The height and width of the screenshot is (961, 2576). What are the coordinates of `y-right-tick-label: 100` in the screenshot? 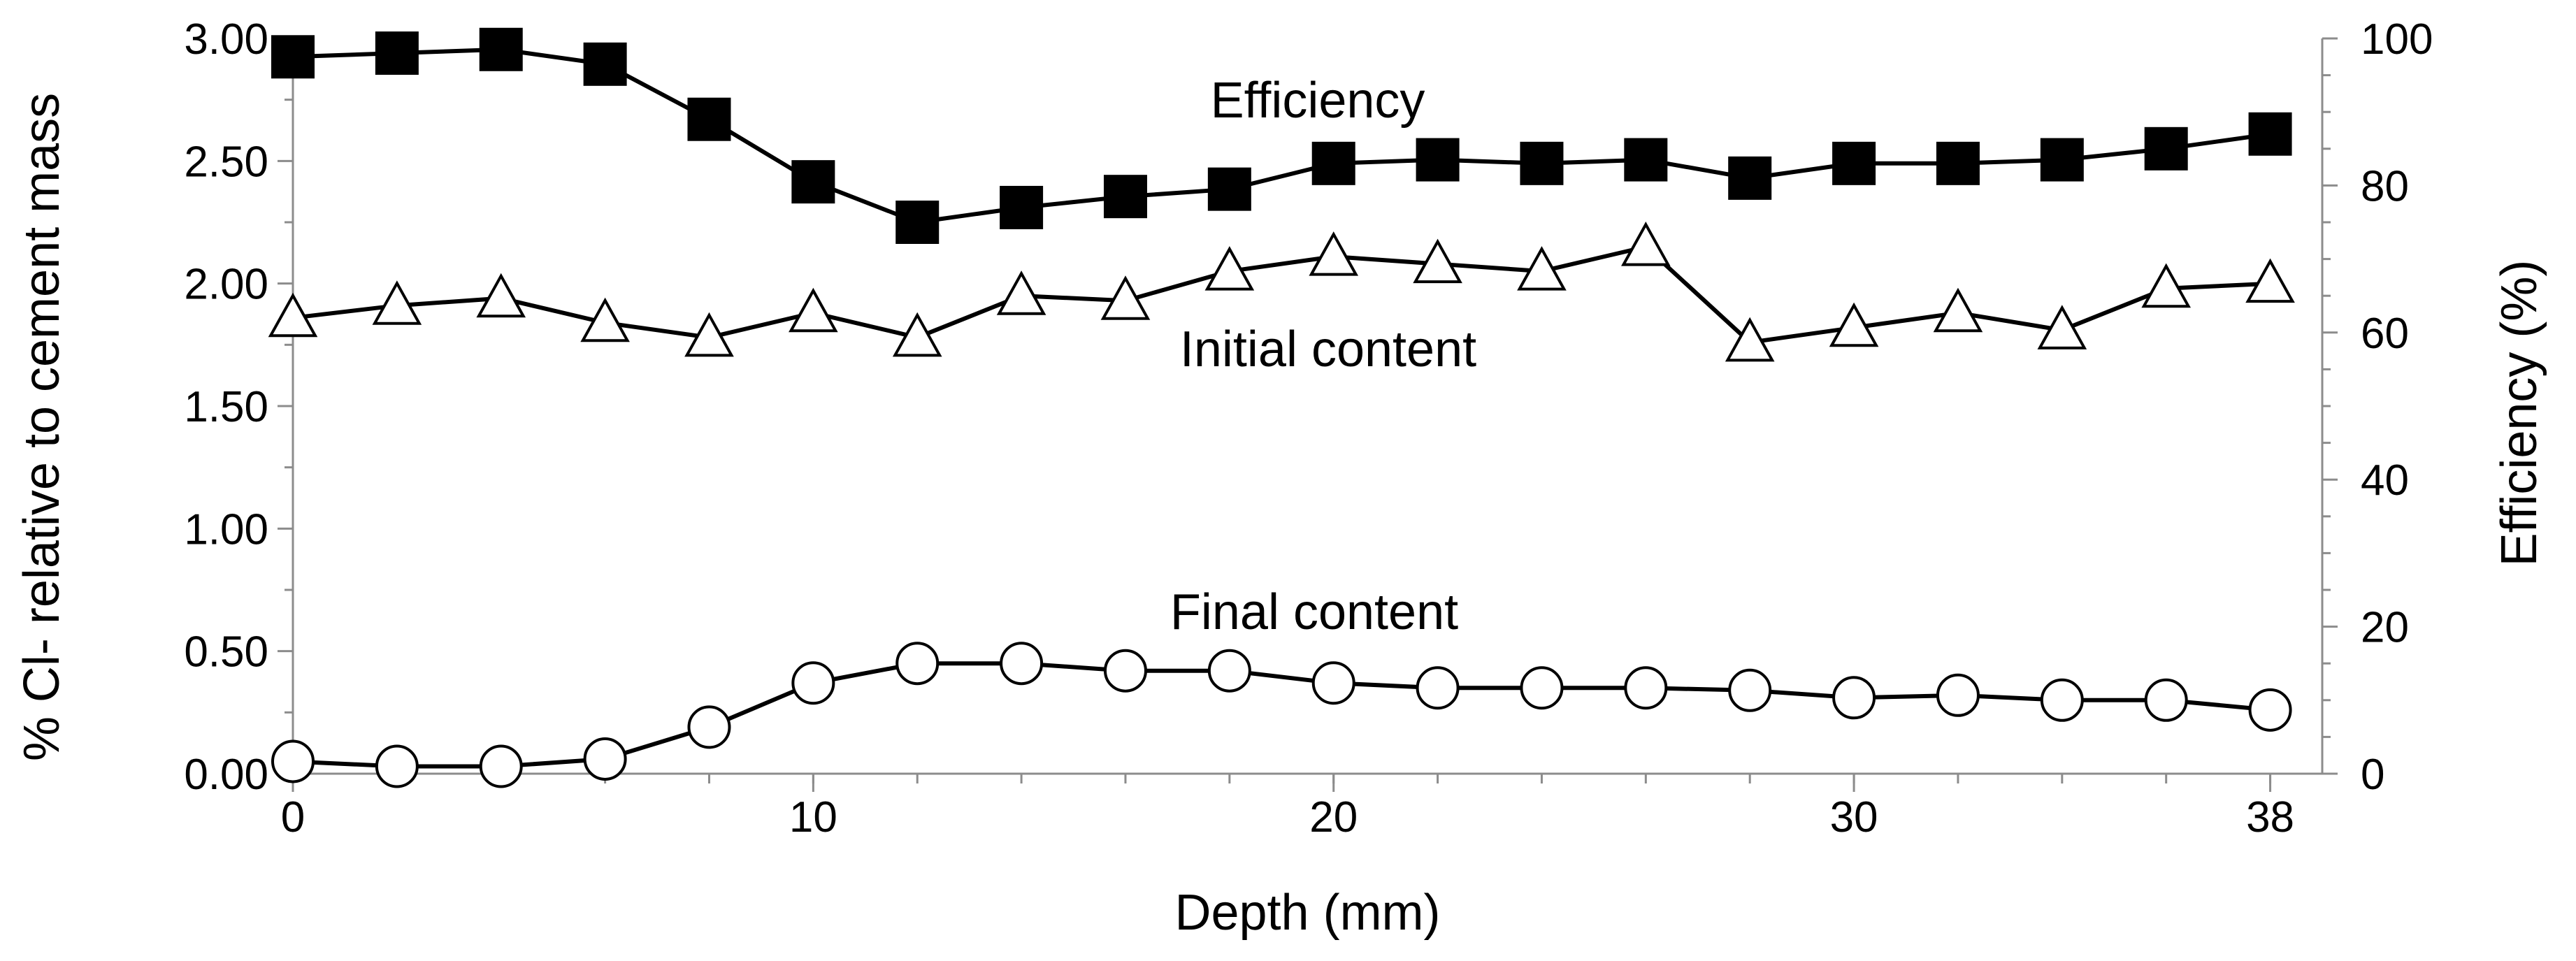 It's located at (2397, 39).